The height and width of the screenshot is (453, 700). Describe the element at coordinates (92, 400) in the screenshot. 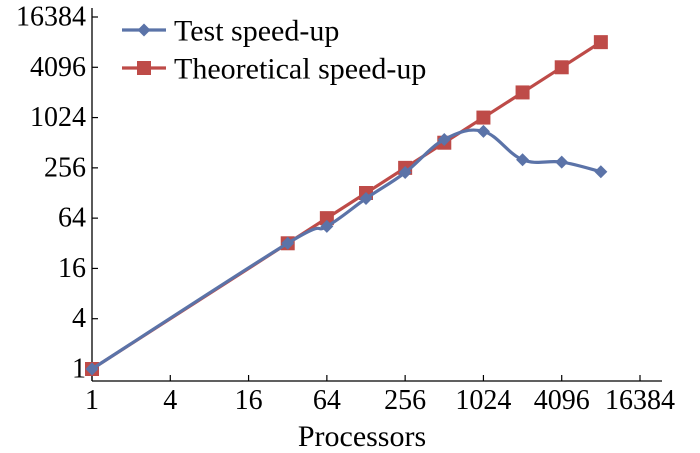

I see `x-tick-label: 1` at that location.